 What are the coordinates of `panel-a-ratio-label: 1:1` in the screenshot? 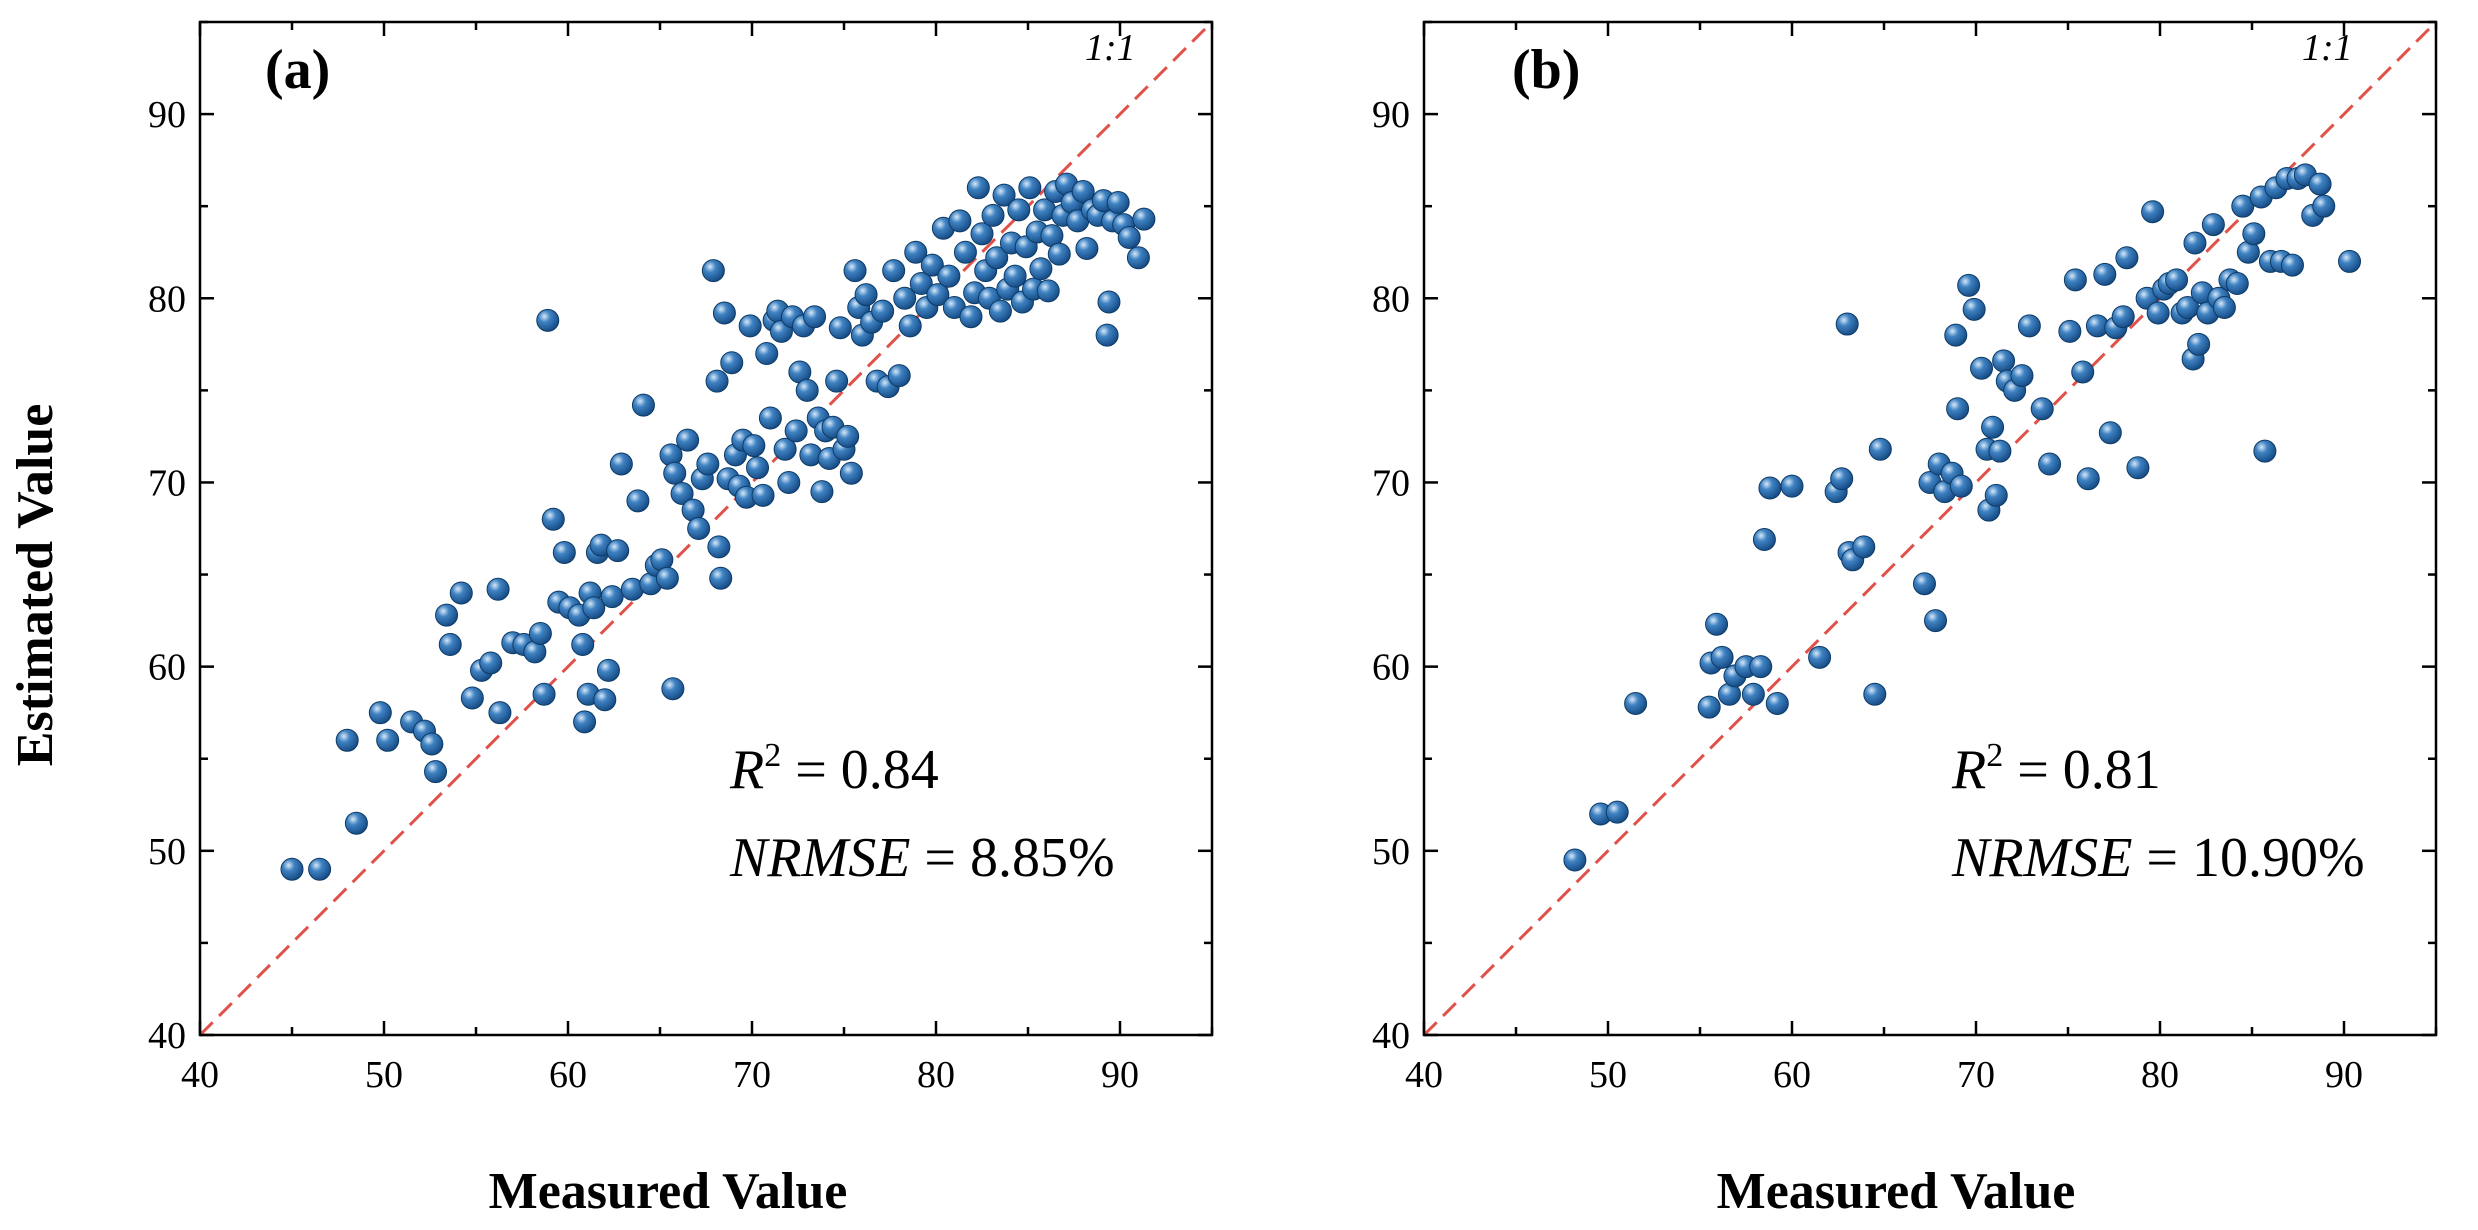 It's located at (1110, 48).